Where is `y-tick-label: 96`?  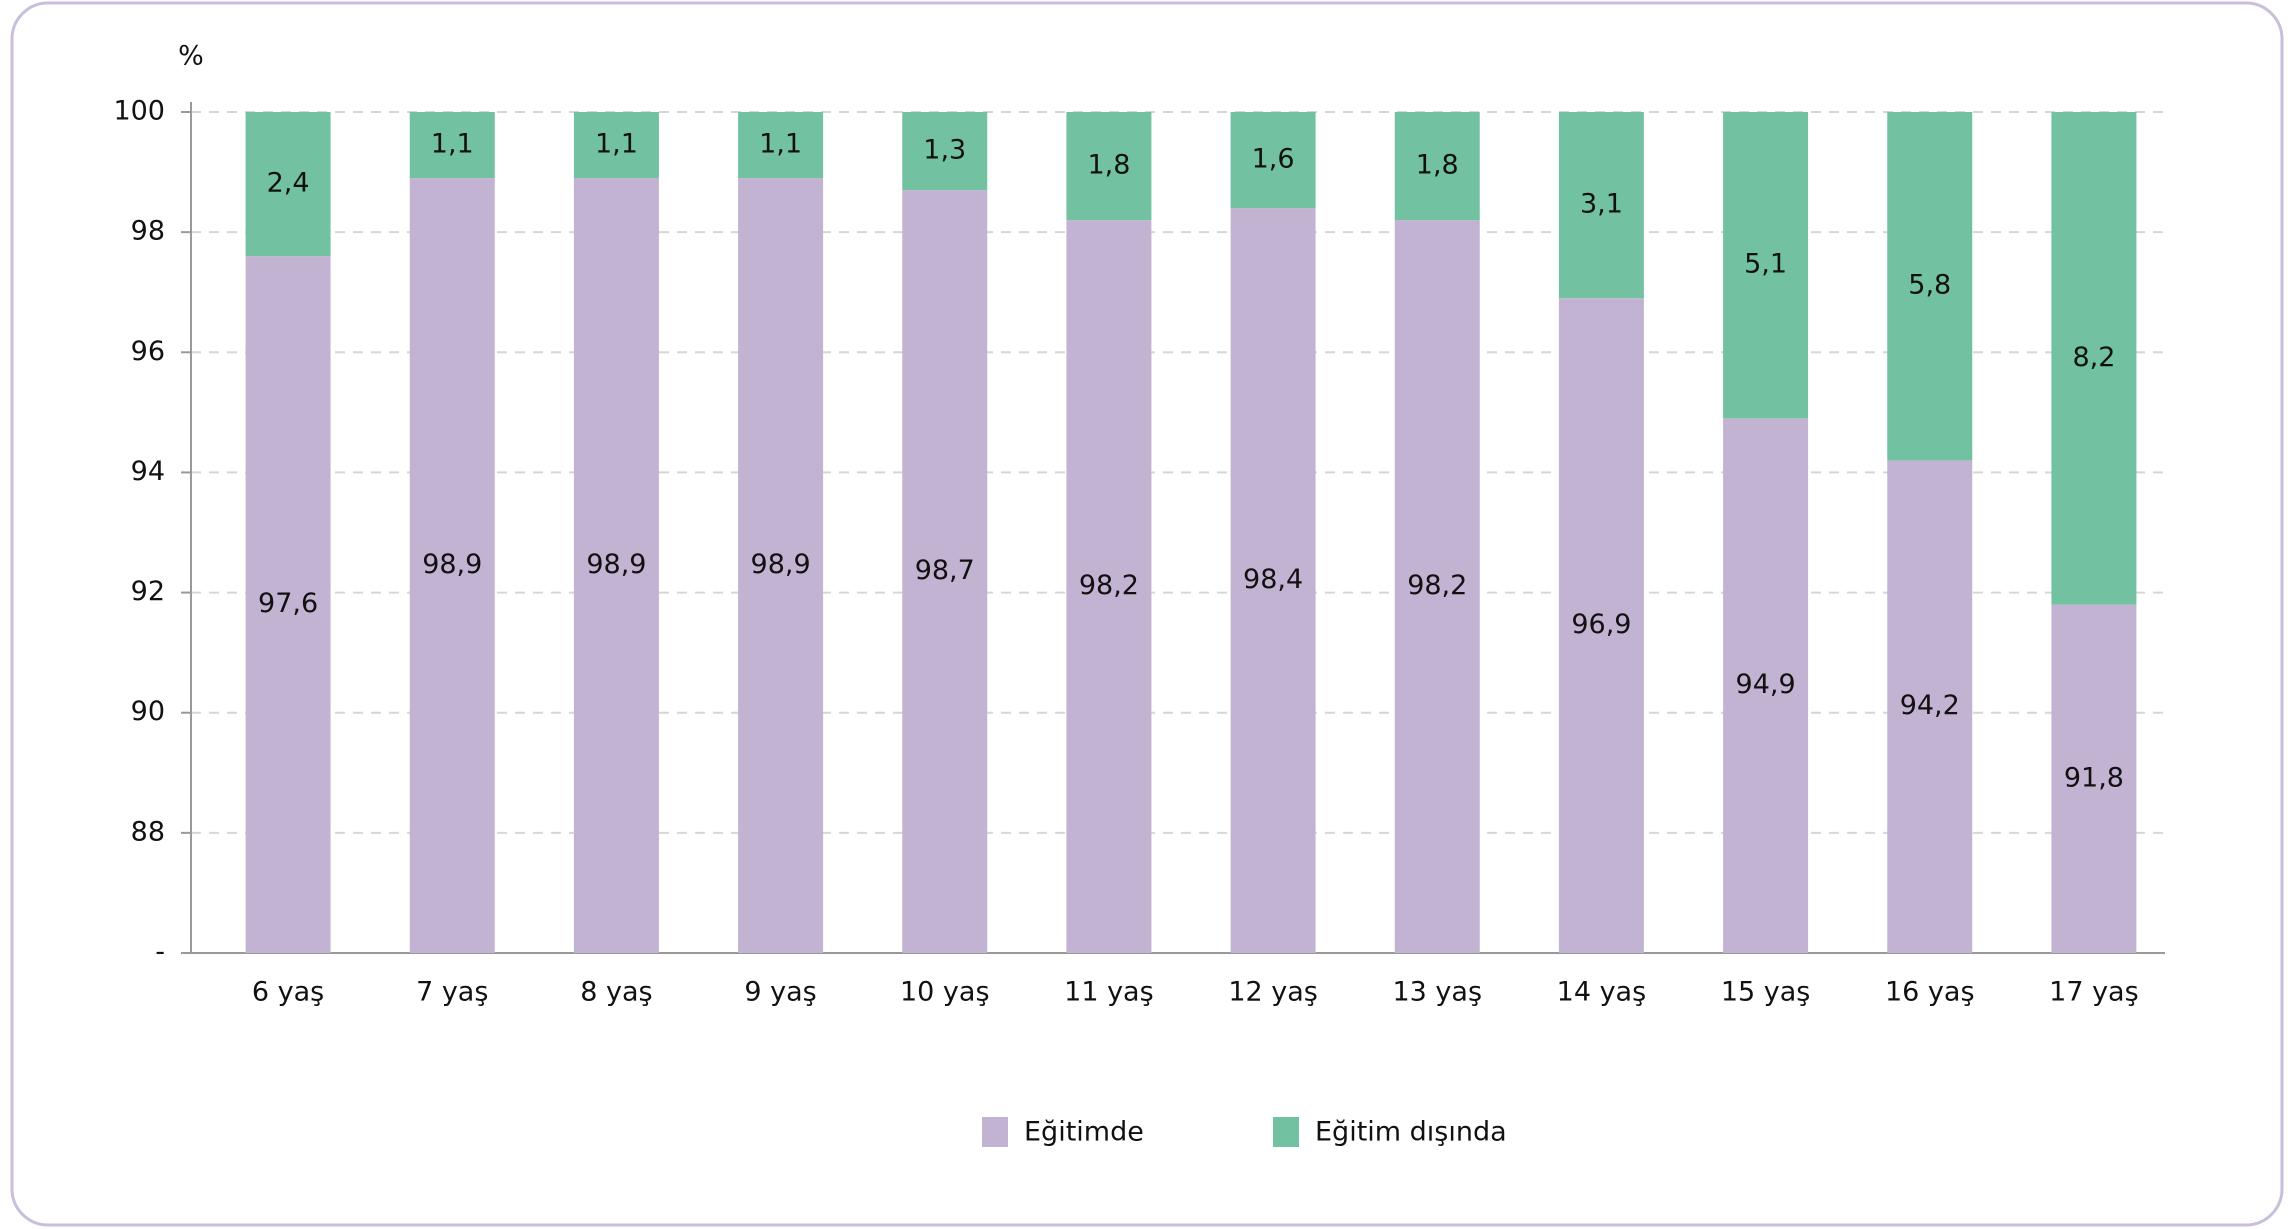
y-tick-label: 96 is located at coordinates (148, 351).